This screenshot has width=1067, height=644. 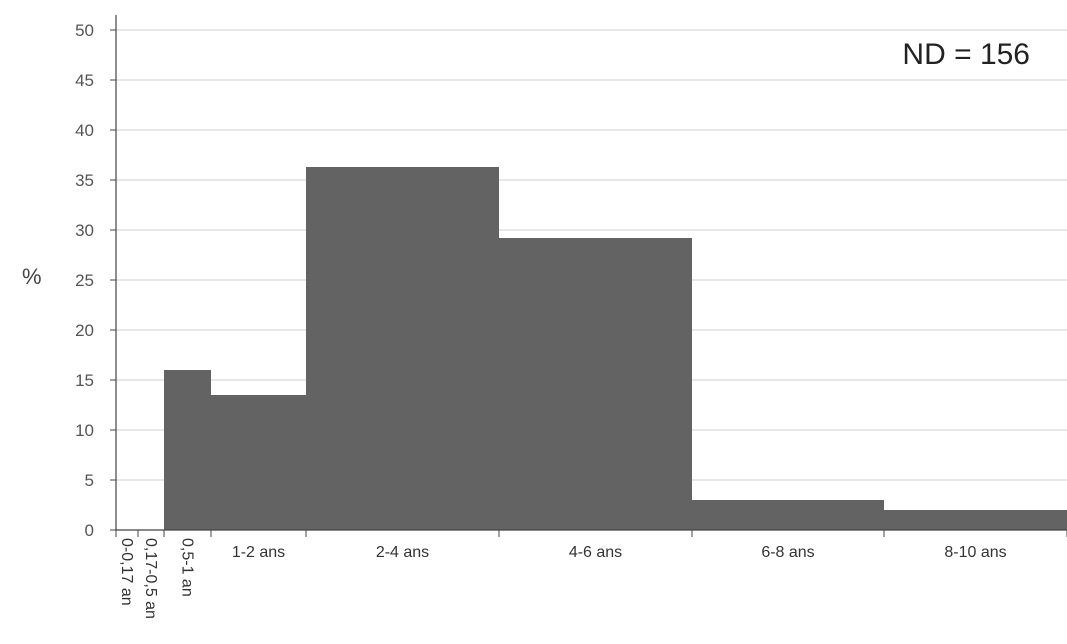 What do you see at coordinates (84, 180) in the screenshot?
I see `y-tick-label: 35` at bounding box center [84, 180].